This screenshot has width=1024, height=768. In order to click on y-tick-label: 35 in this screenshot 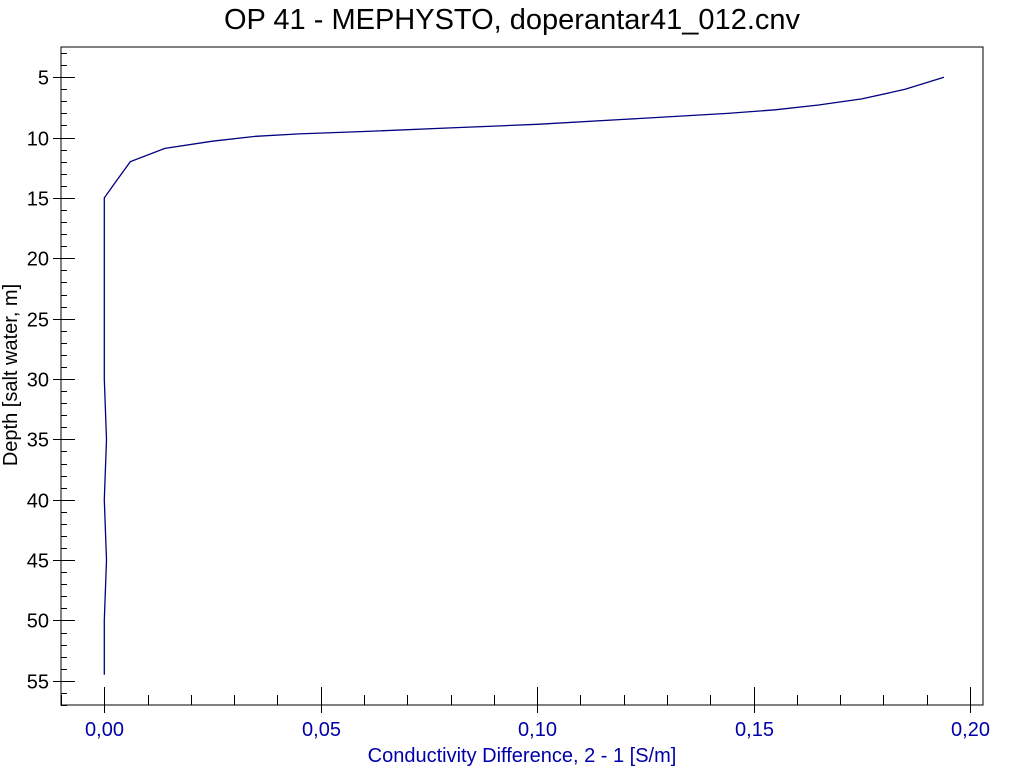, I will do `click(38, 441)`.